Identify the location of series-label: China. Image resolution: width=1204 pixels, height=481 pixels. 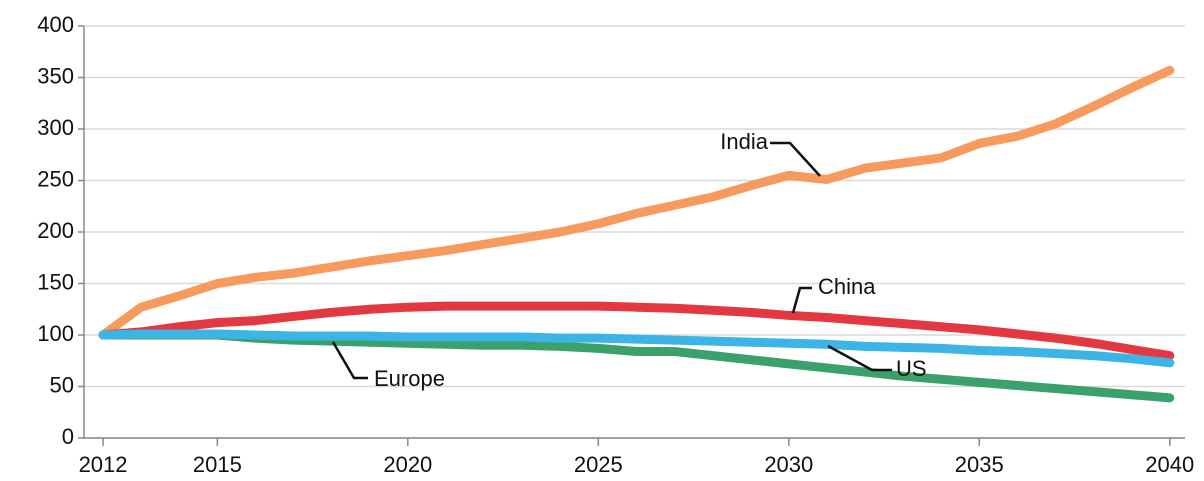
(847, 286).